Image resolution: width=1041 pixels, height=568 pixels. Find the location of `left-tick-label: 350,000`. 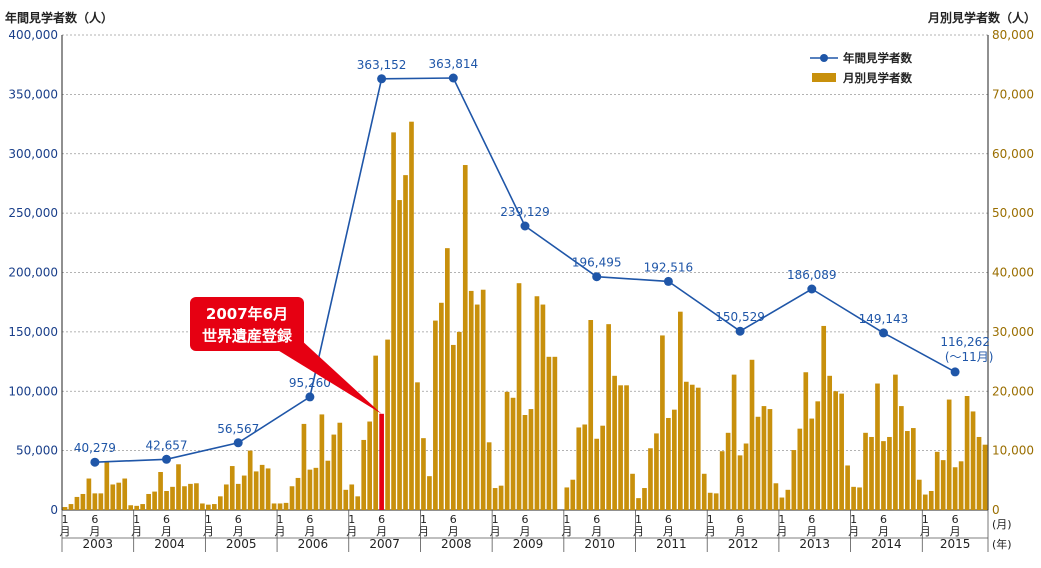

left-tick-label: 350,000 is located at coordinates (33, 94).